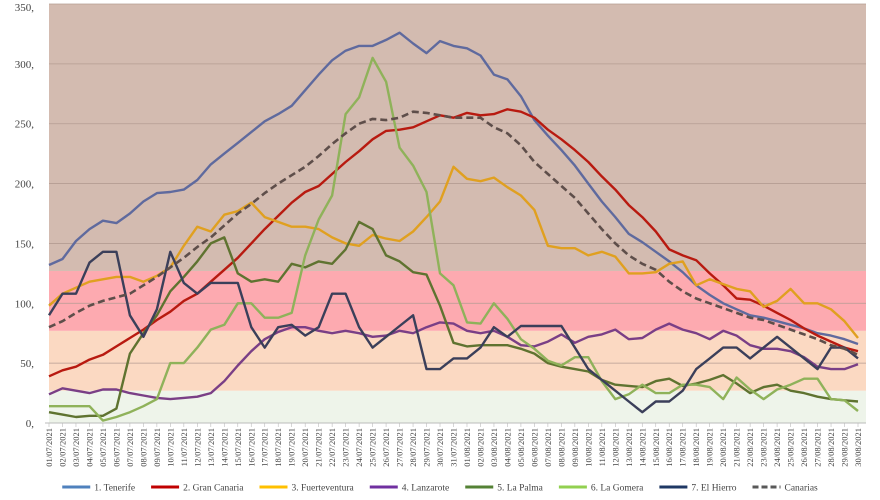 This screenshot has width=880, height=500. Describe the element at coordinates (818, 447) in the screenshot. I see `x-tick-label: 27/08/2021` at that location.